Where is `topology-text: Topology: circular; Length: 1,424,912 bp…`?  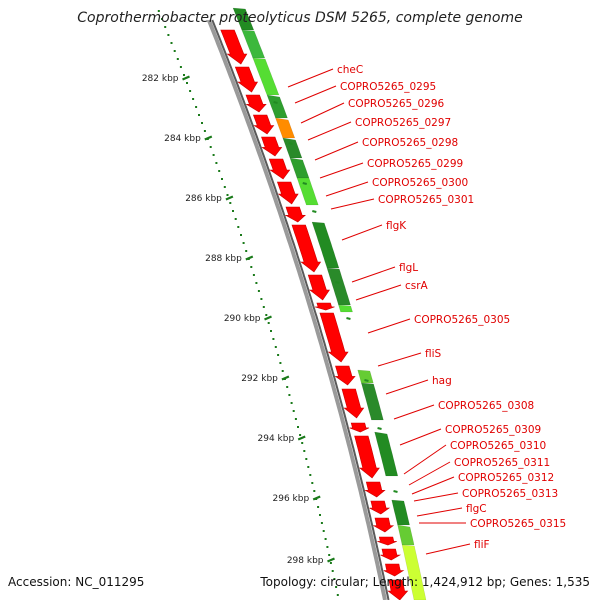
topology-text: Topology: circular; Length: 1,424,912 bp… is located at coordinates (424, 582).